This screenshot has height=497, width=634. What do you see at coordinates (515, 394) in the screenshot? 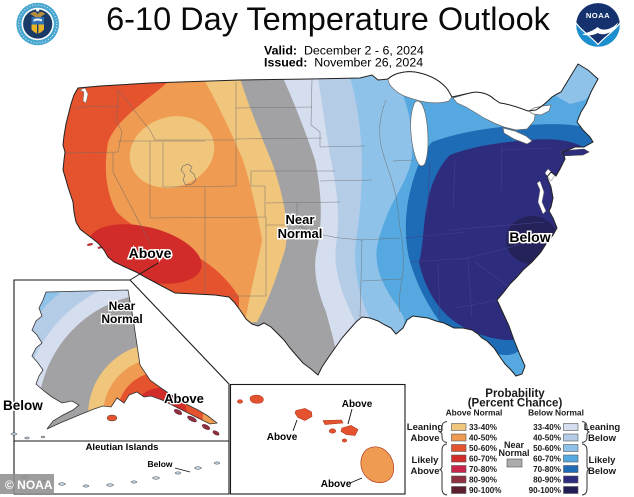
I see `svg-text: Probability` at bounding box center [515, 394].